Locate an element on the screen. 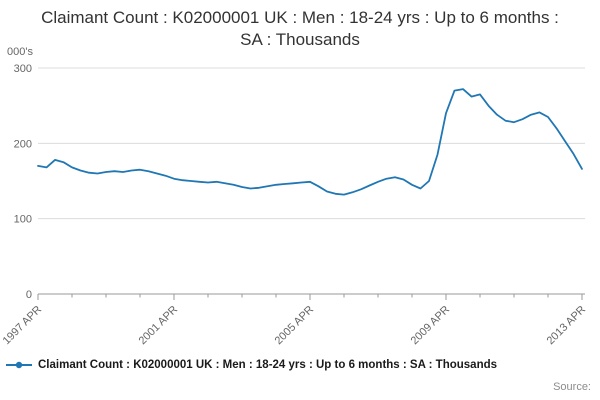 The image size is (600, 400). x-axis-tick-label: 1997 APR is located at coordinates (23, 326).